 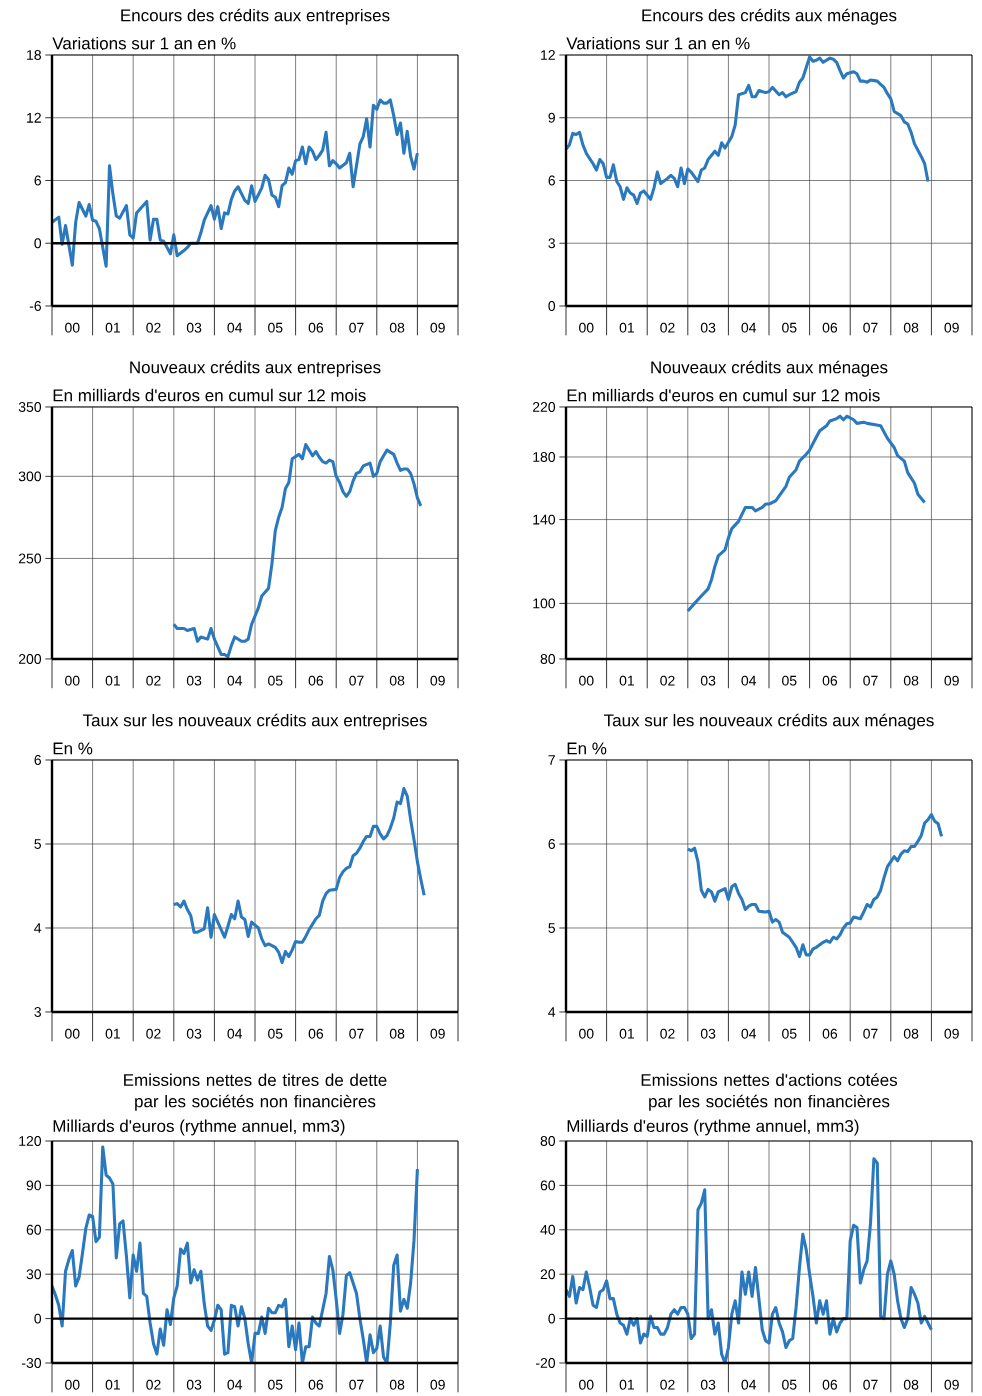 I want to click on chart-title: Emissions nettes de titres de dette par les sociétés non financières, so click(x=255, y=1092).